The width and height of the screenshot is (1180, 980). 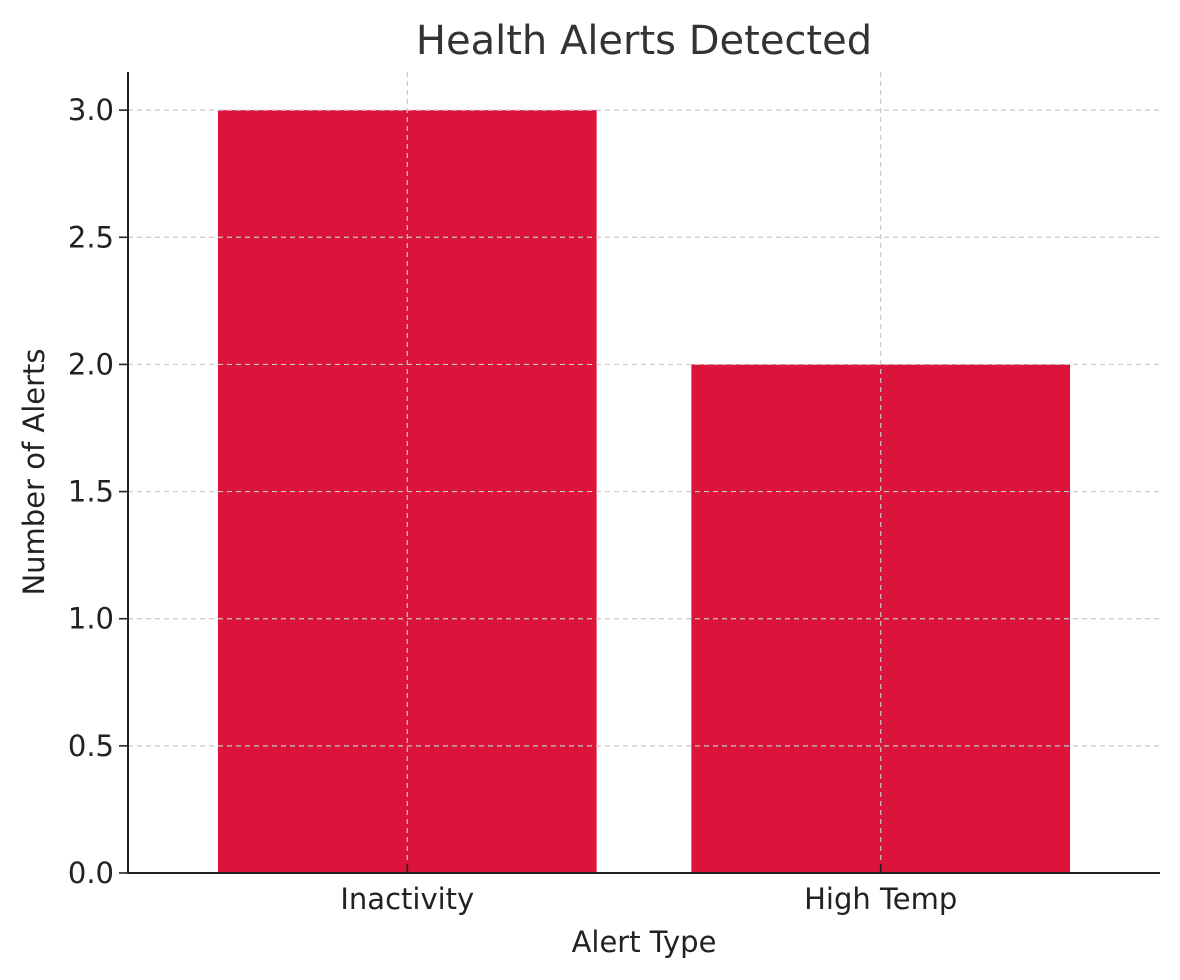 I want to click on y-tick-label: 0.5, so click(x=91, y=746).